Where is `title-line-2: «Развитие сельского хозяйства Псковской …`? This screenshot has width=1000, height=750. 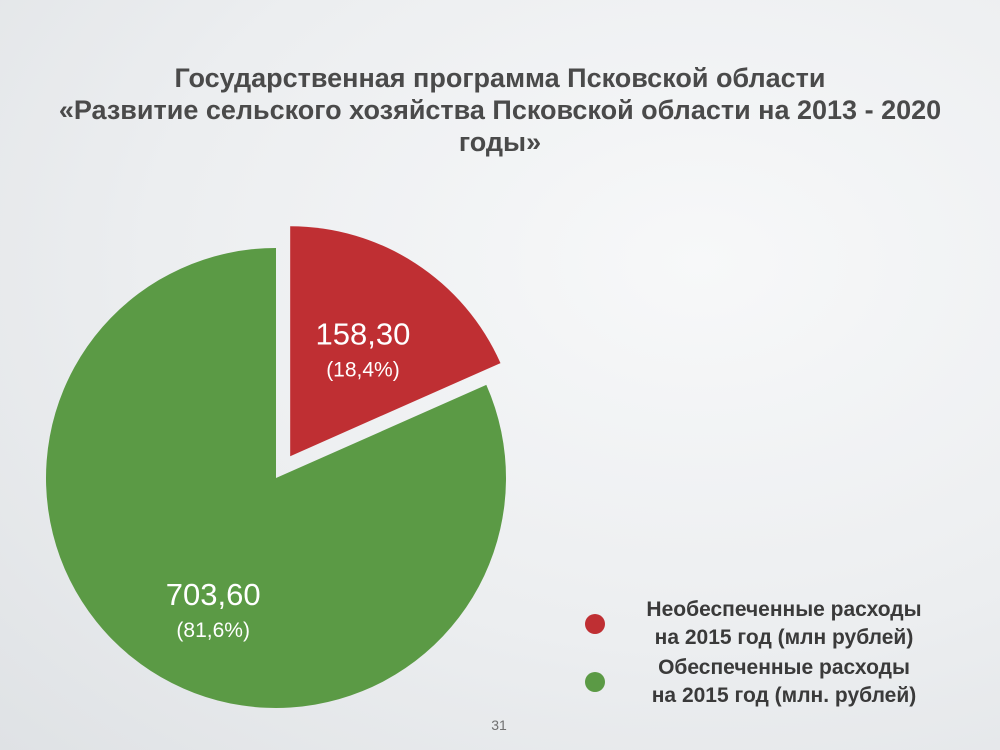 title-line-2: «Развитие сельского хозяйства Псковской … is located at coordinates (500, 110).